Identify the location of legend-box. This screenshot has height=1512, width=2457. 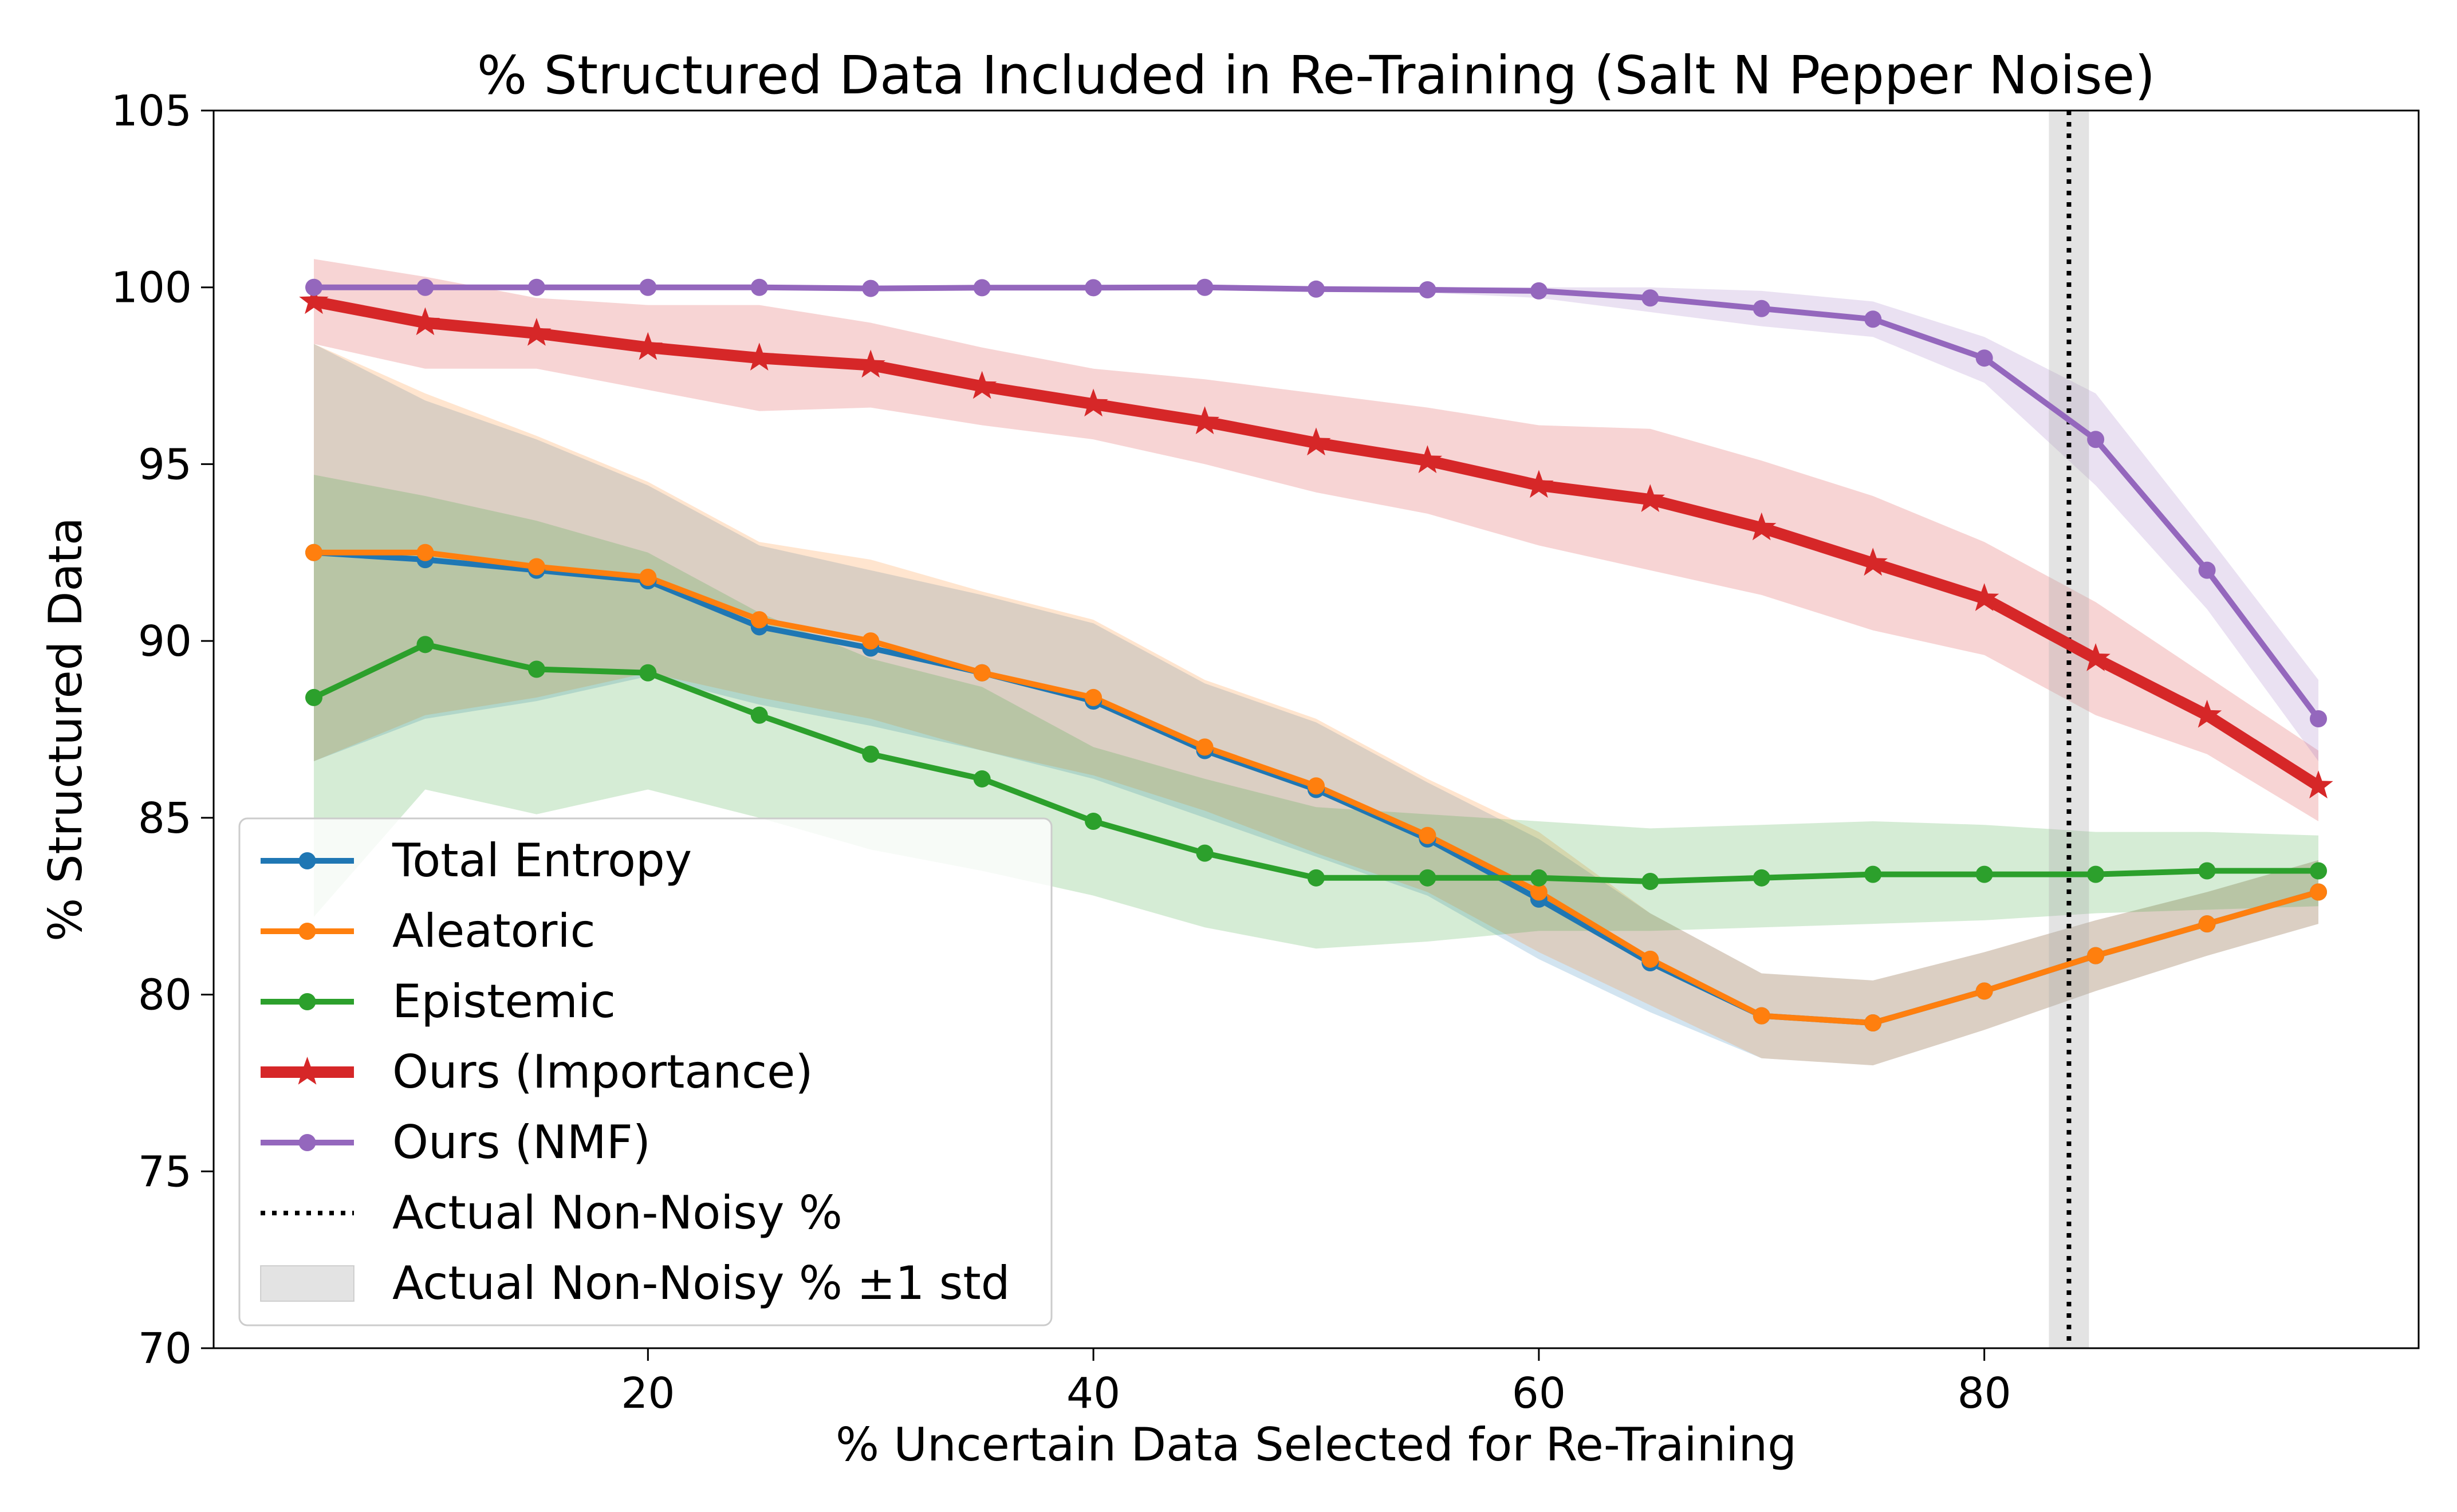
(645, 1071).